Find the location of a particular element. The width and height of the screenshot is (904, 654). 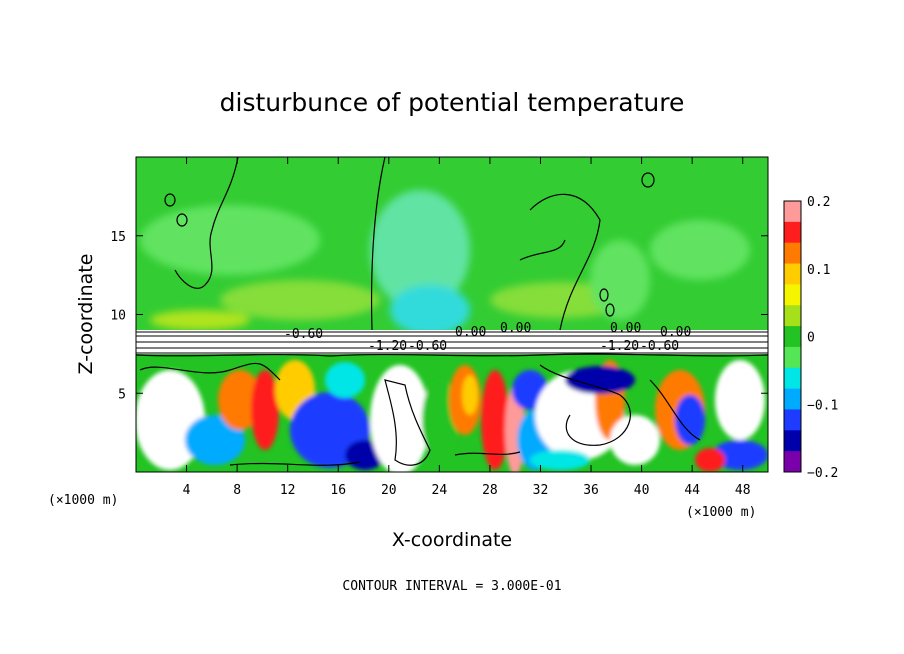

colorbar-tick-label: −0.2 is located at coordinates (822, 473).